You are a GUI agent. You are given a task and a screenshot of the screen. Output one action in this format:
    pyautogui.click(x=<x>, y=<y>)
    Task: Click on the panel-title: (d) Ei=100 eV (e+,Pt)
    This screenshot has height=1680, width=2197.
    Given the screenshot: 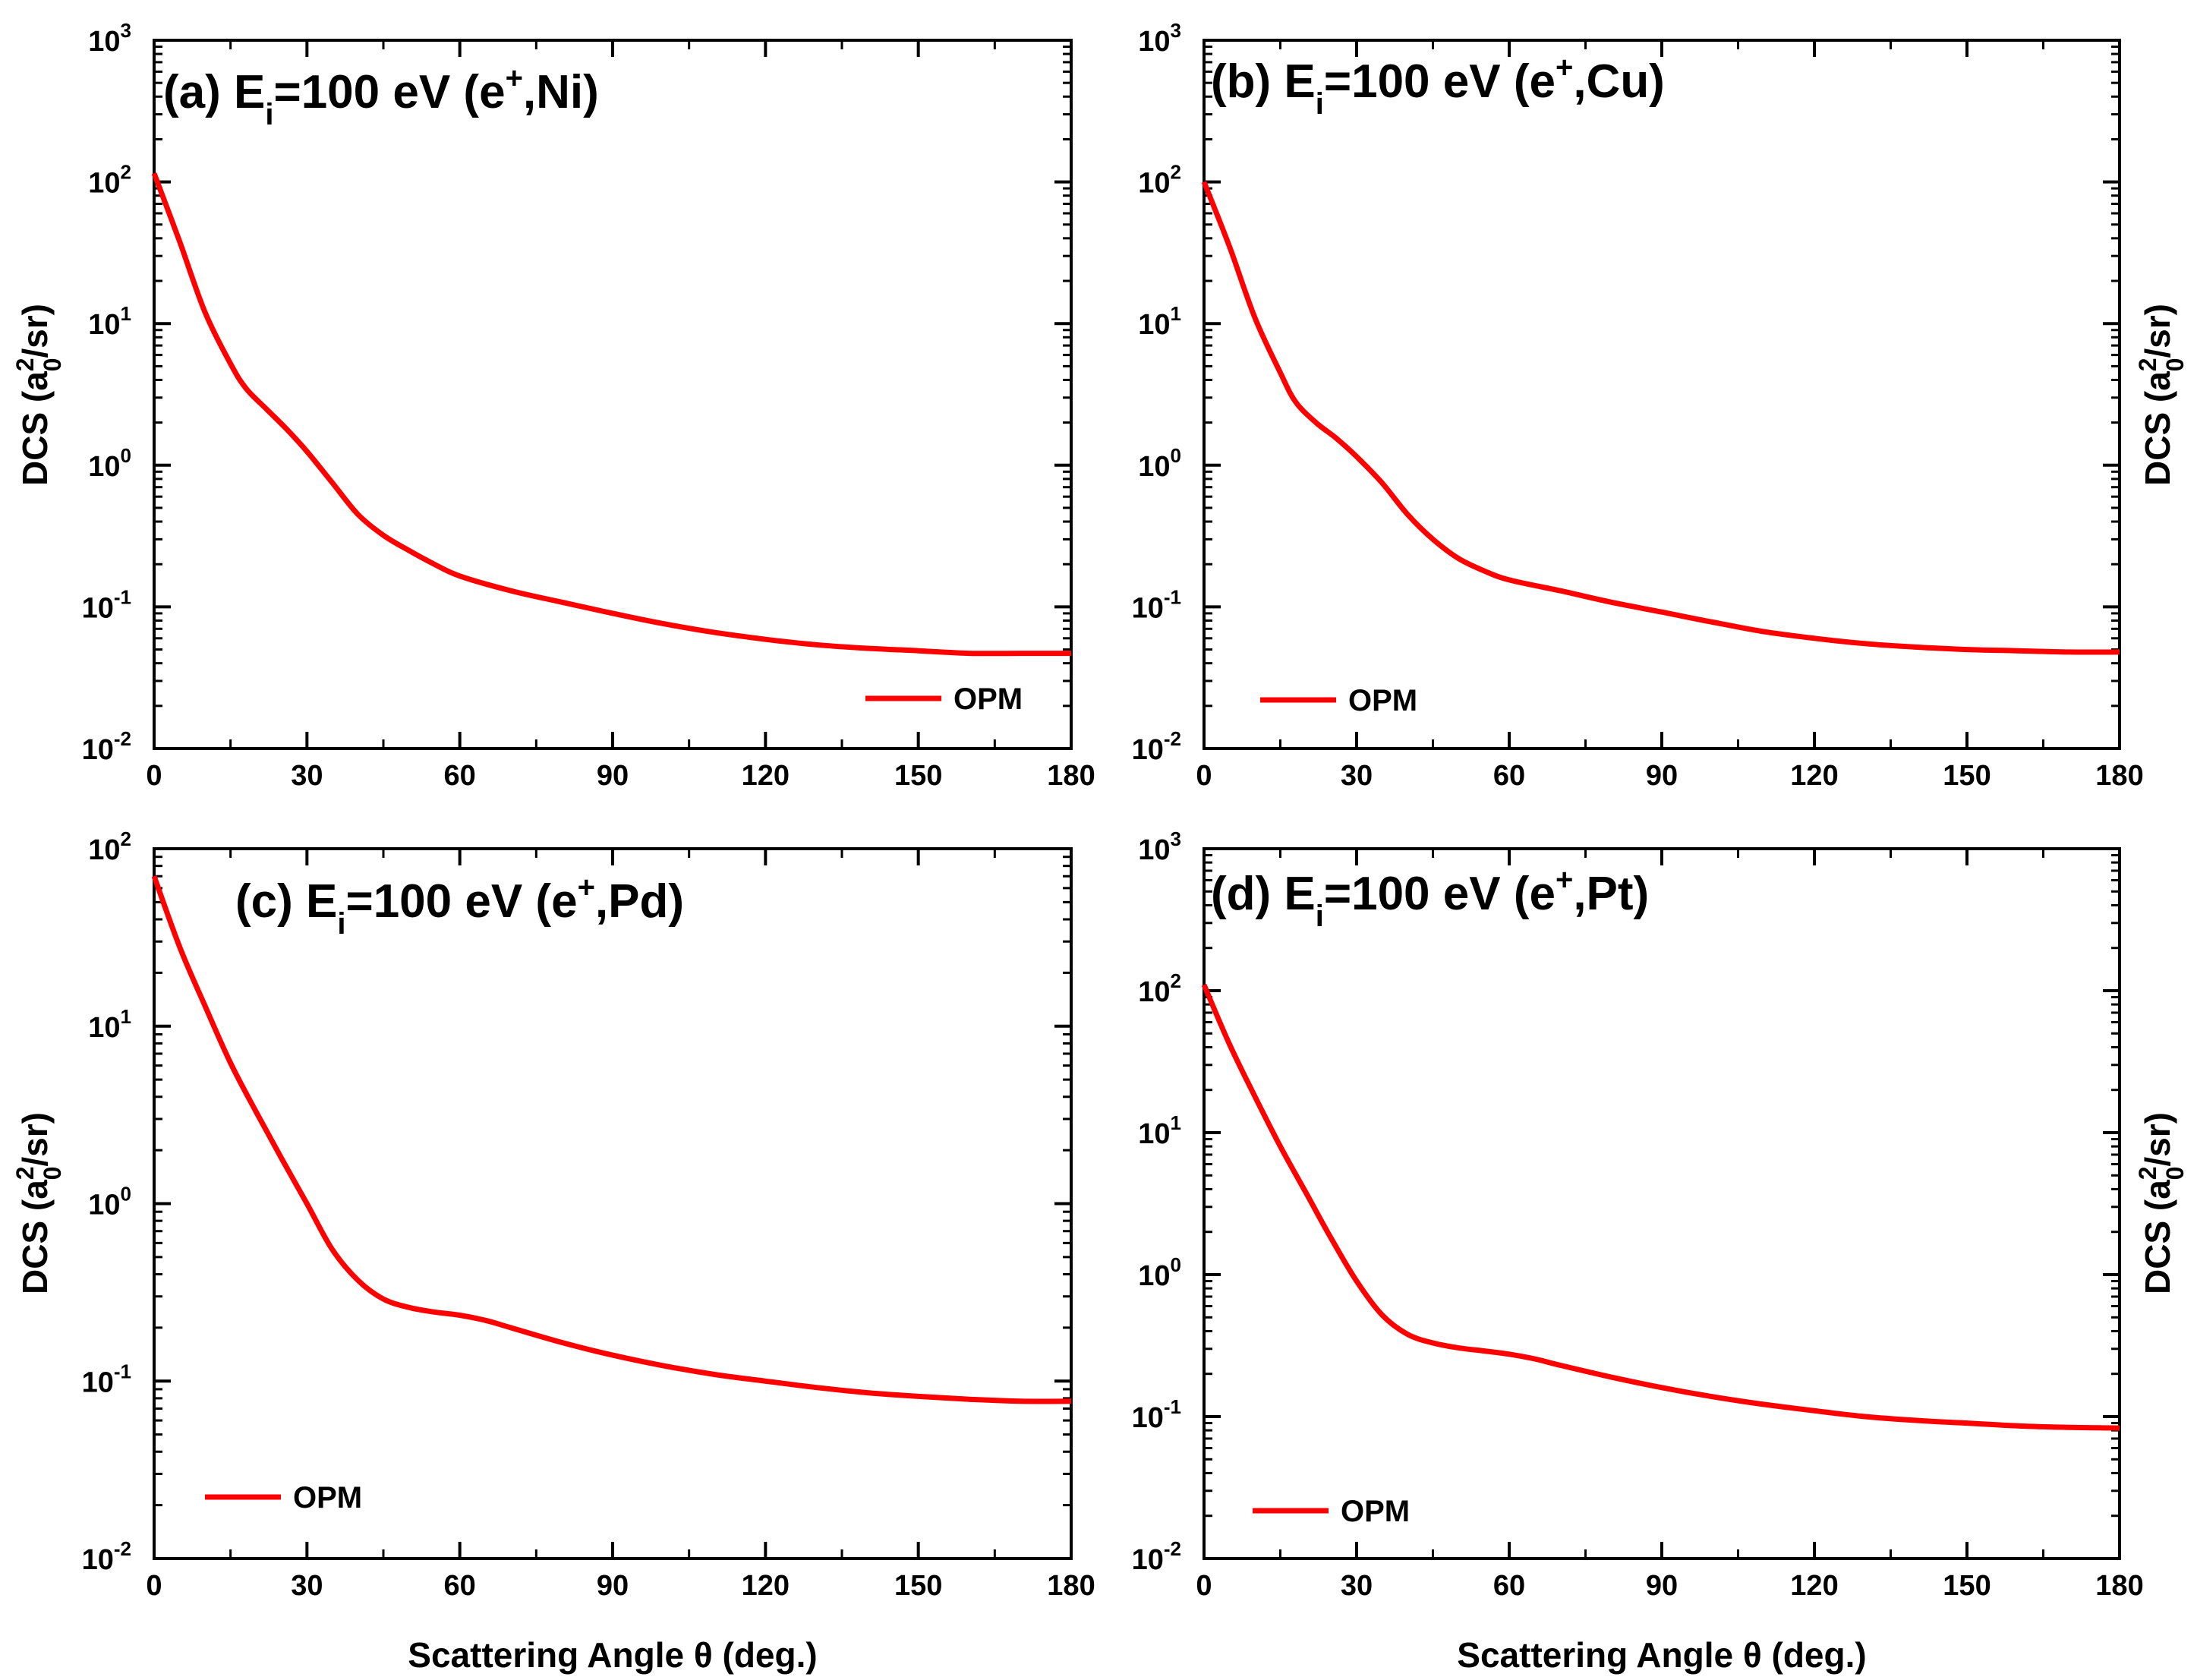 What is the action you would take?
    pyautogui.click(x=1430, y=898)
    